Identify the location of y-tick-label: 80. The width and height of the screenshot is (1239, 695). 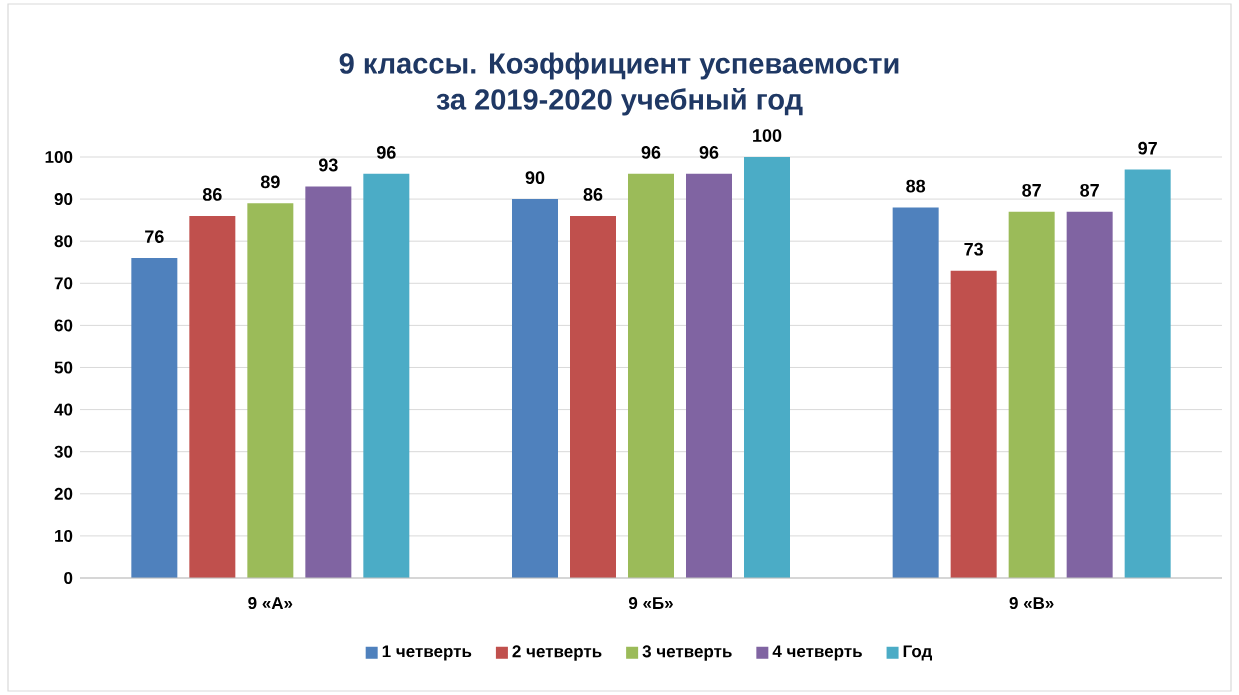
(63, 241).